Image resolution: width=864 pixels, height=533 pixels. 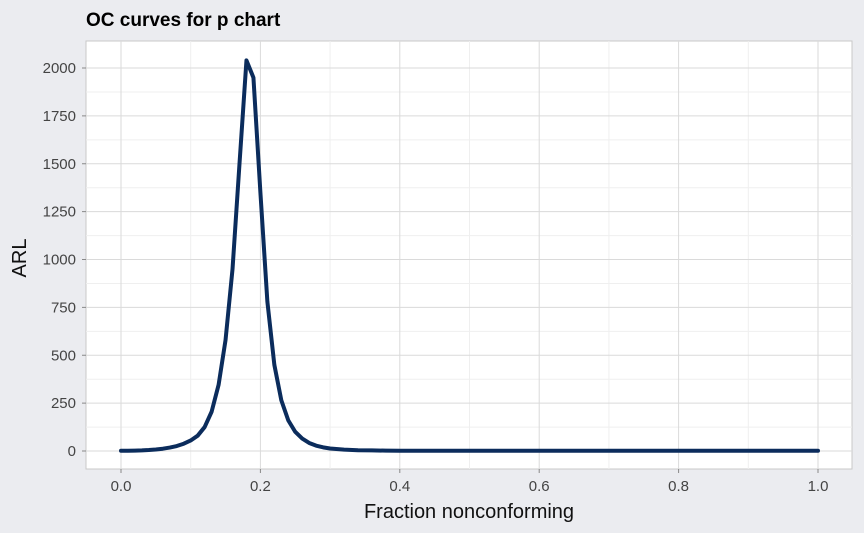 What do you see at coordinates (539, 486) in the screenshot?
I see `x-tick-label: 0.6` at bounding box center [539, 486].